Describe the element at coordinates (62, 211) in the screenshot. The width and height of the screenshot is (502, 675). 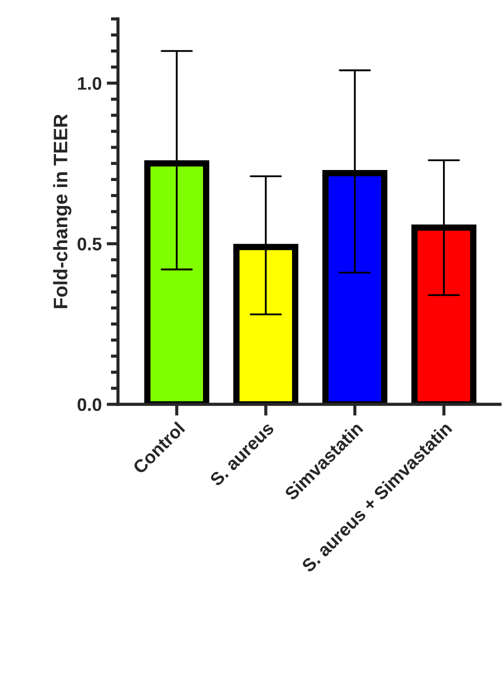
I see `y-axis-title: Fold-change in TEER` at that location.